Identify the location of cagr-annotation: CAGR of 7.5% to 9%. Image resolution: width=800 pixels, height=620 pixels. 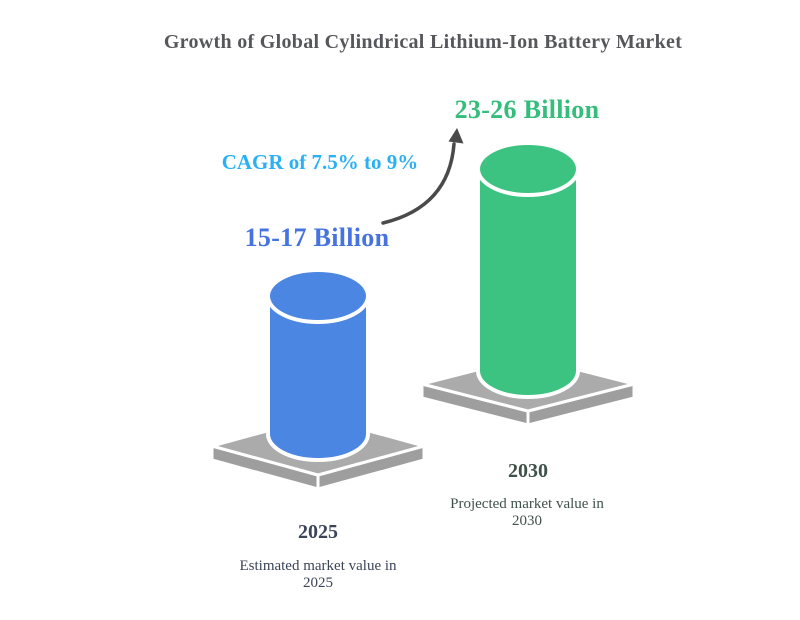
(320, 162).